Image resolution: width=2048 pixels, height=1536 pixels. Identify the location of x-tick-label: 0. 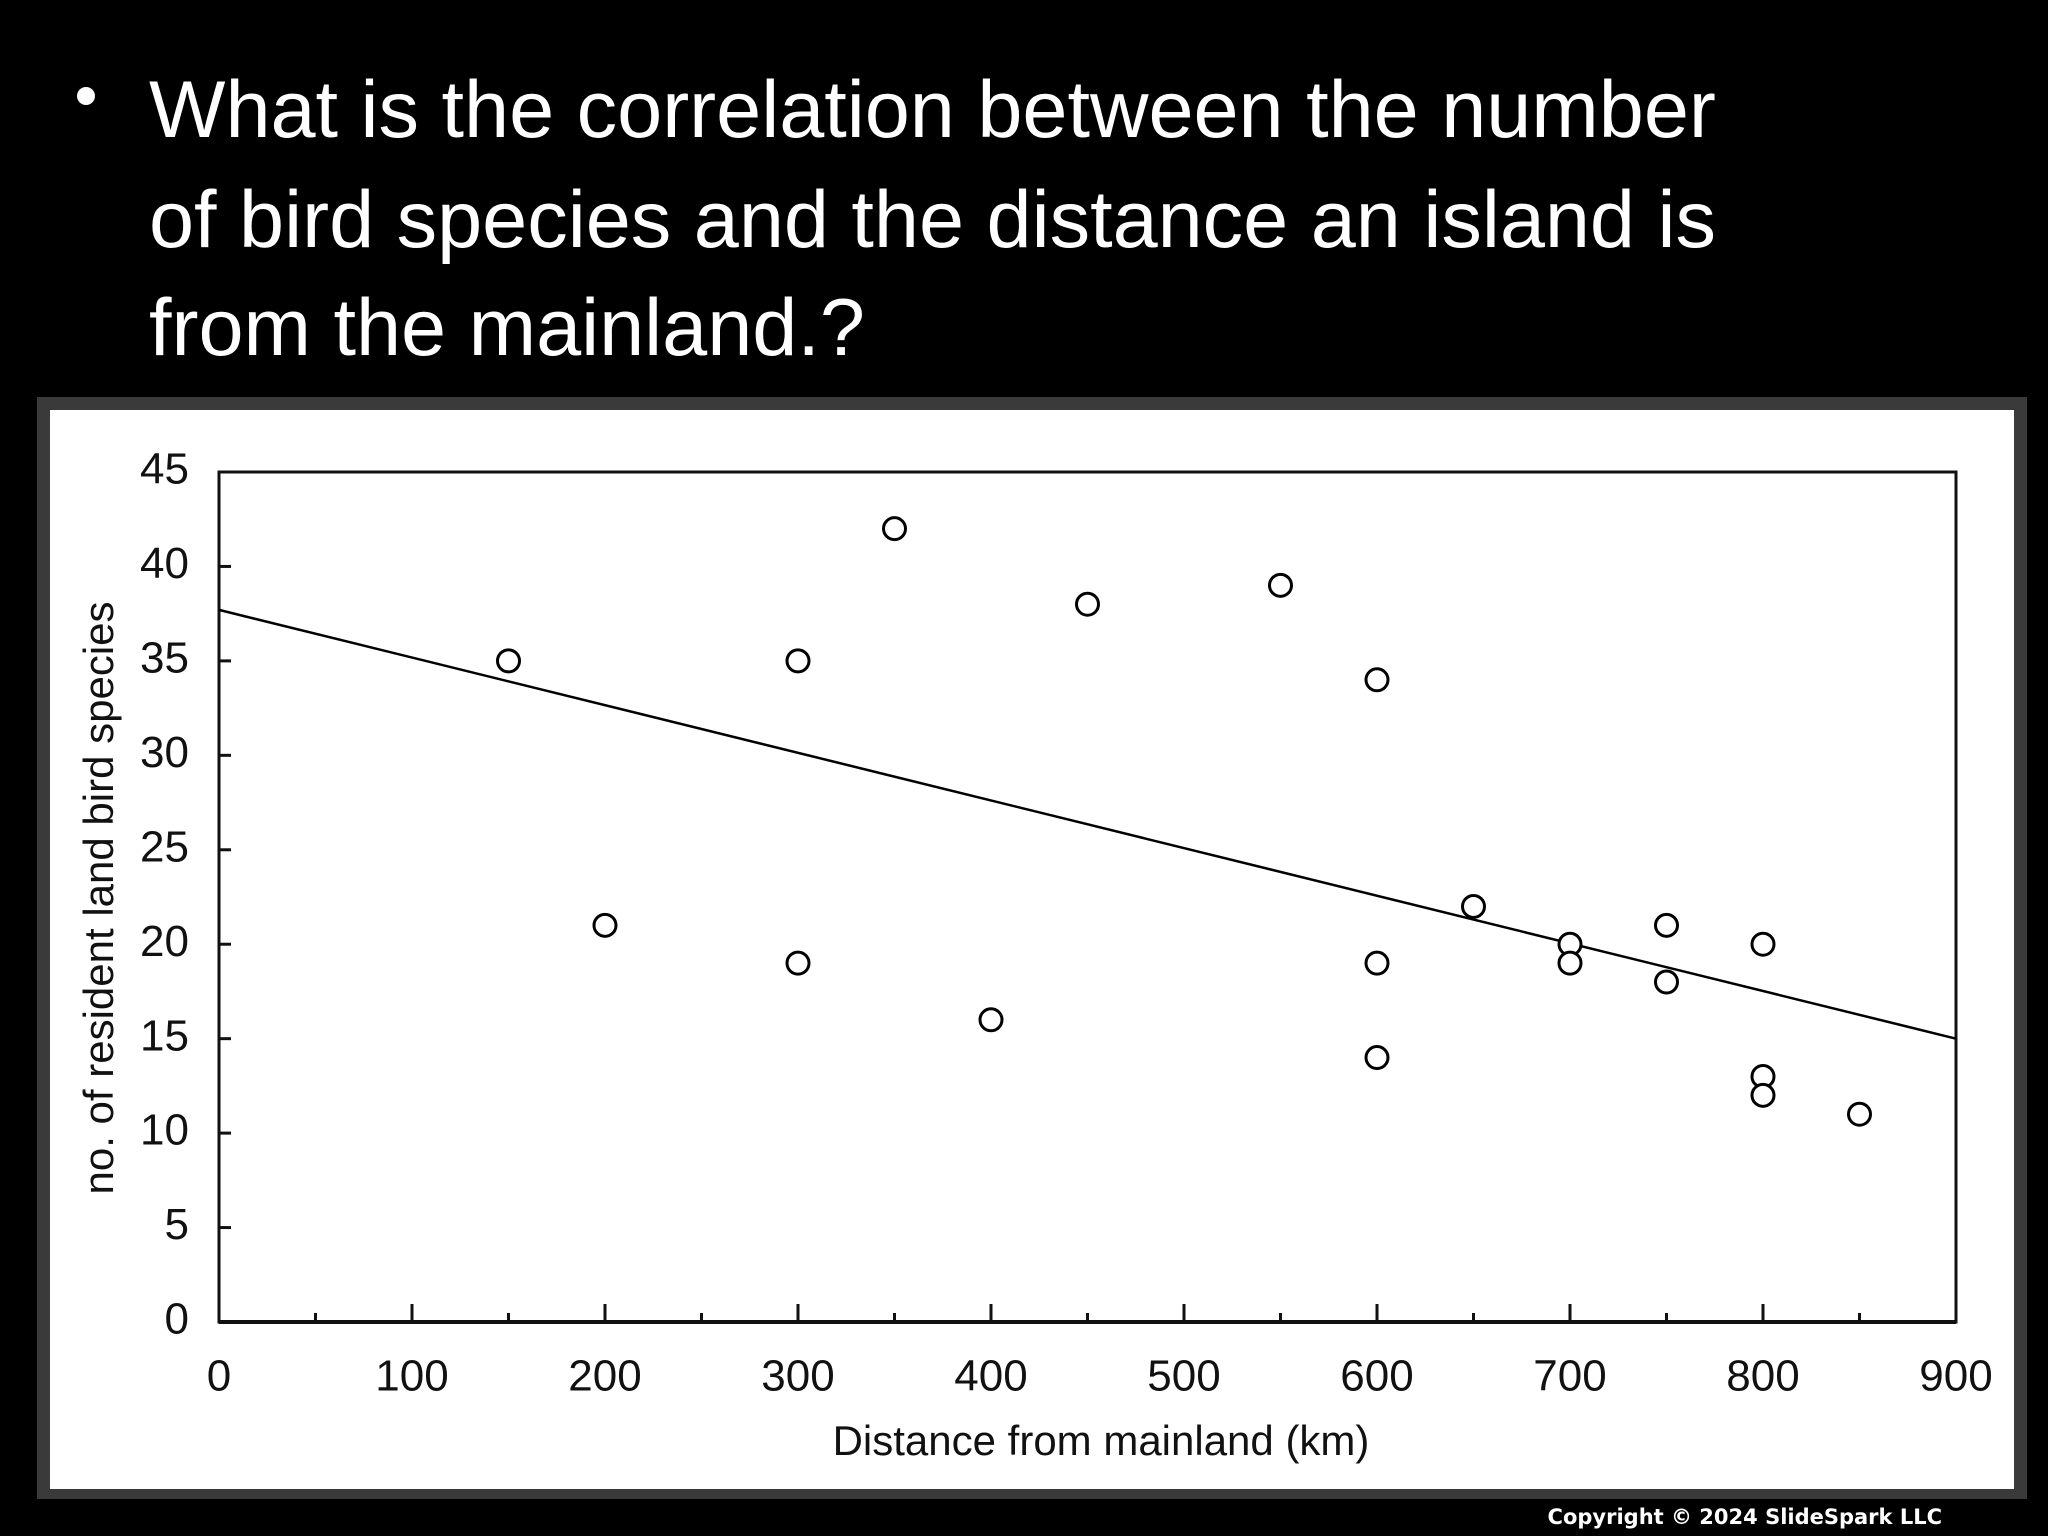
(219, 1376).